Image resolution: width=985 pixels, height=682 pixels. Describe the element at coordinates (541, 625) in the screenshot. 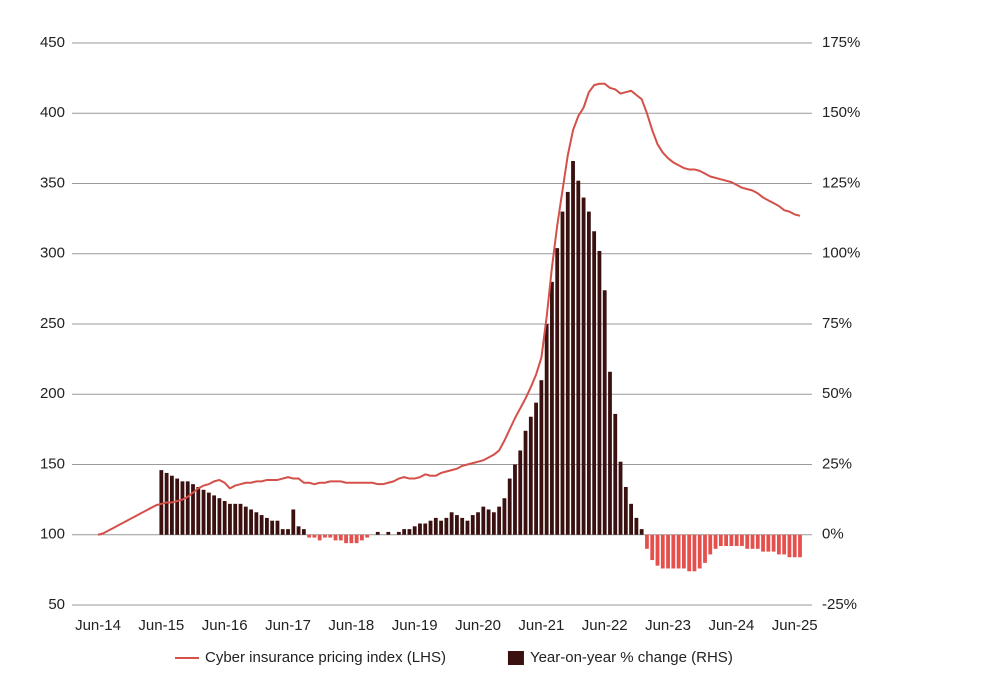

I see `x-tick-label: Jun-21` at that location.